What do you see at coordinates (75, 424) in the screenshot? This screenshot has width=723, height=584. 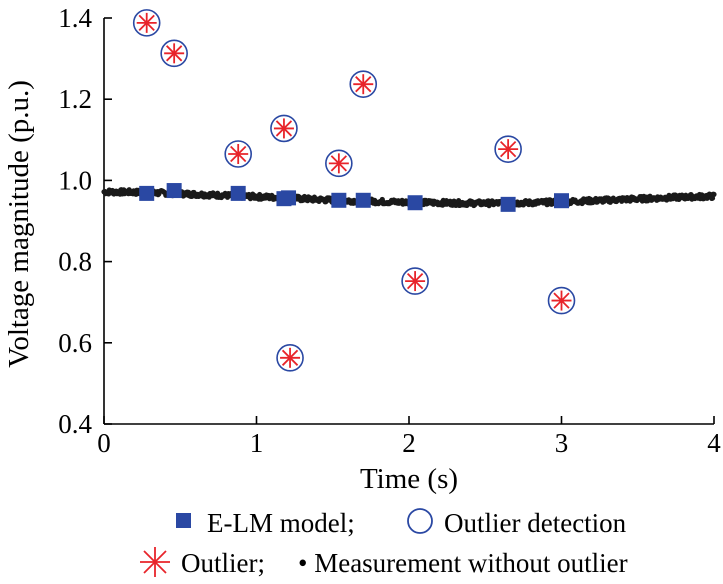 I see `y-tick-label: 0.4` at bounding box center [75, 424].